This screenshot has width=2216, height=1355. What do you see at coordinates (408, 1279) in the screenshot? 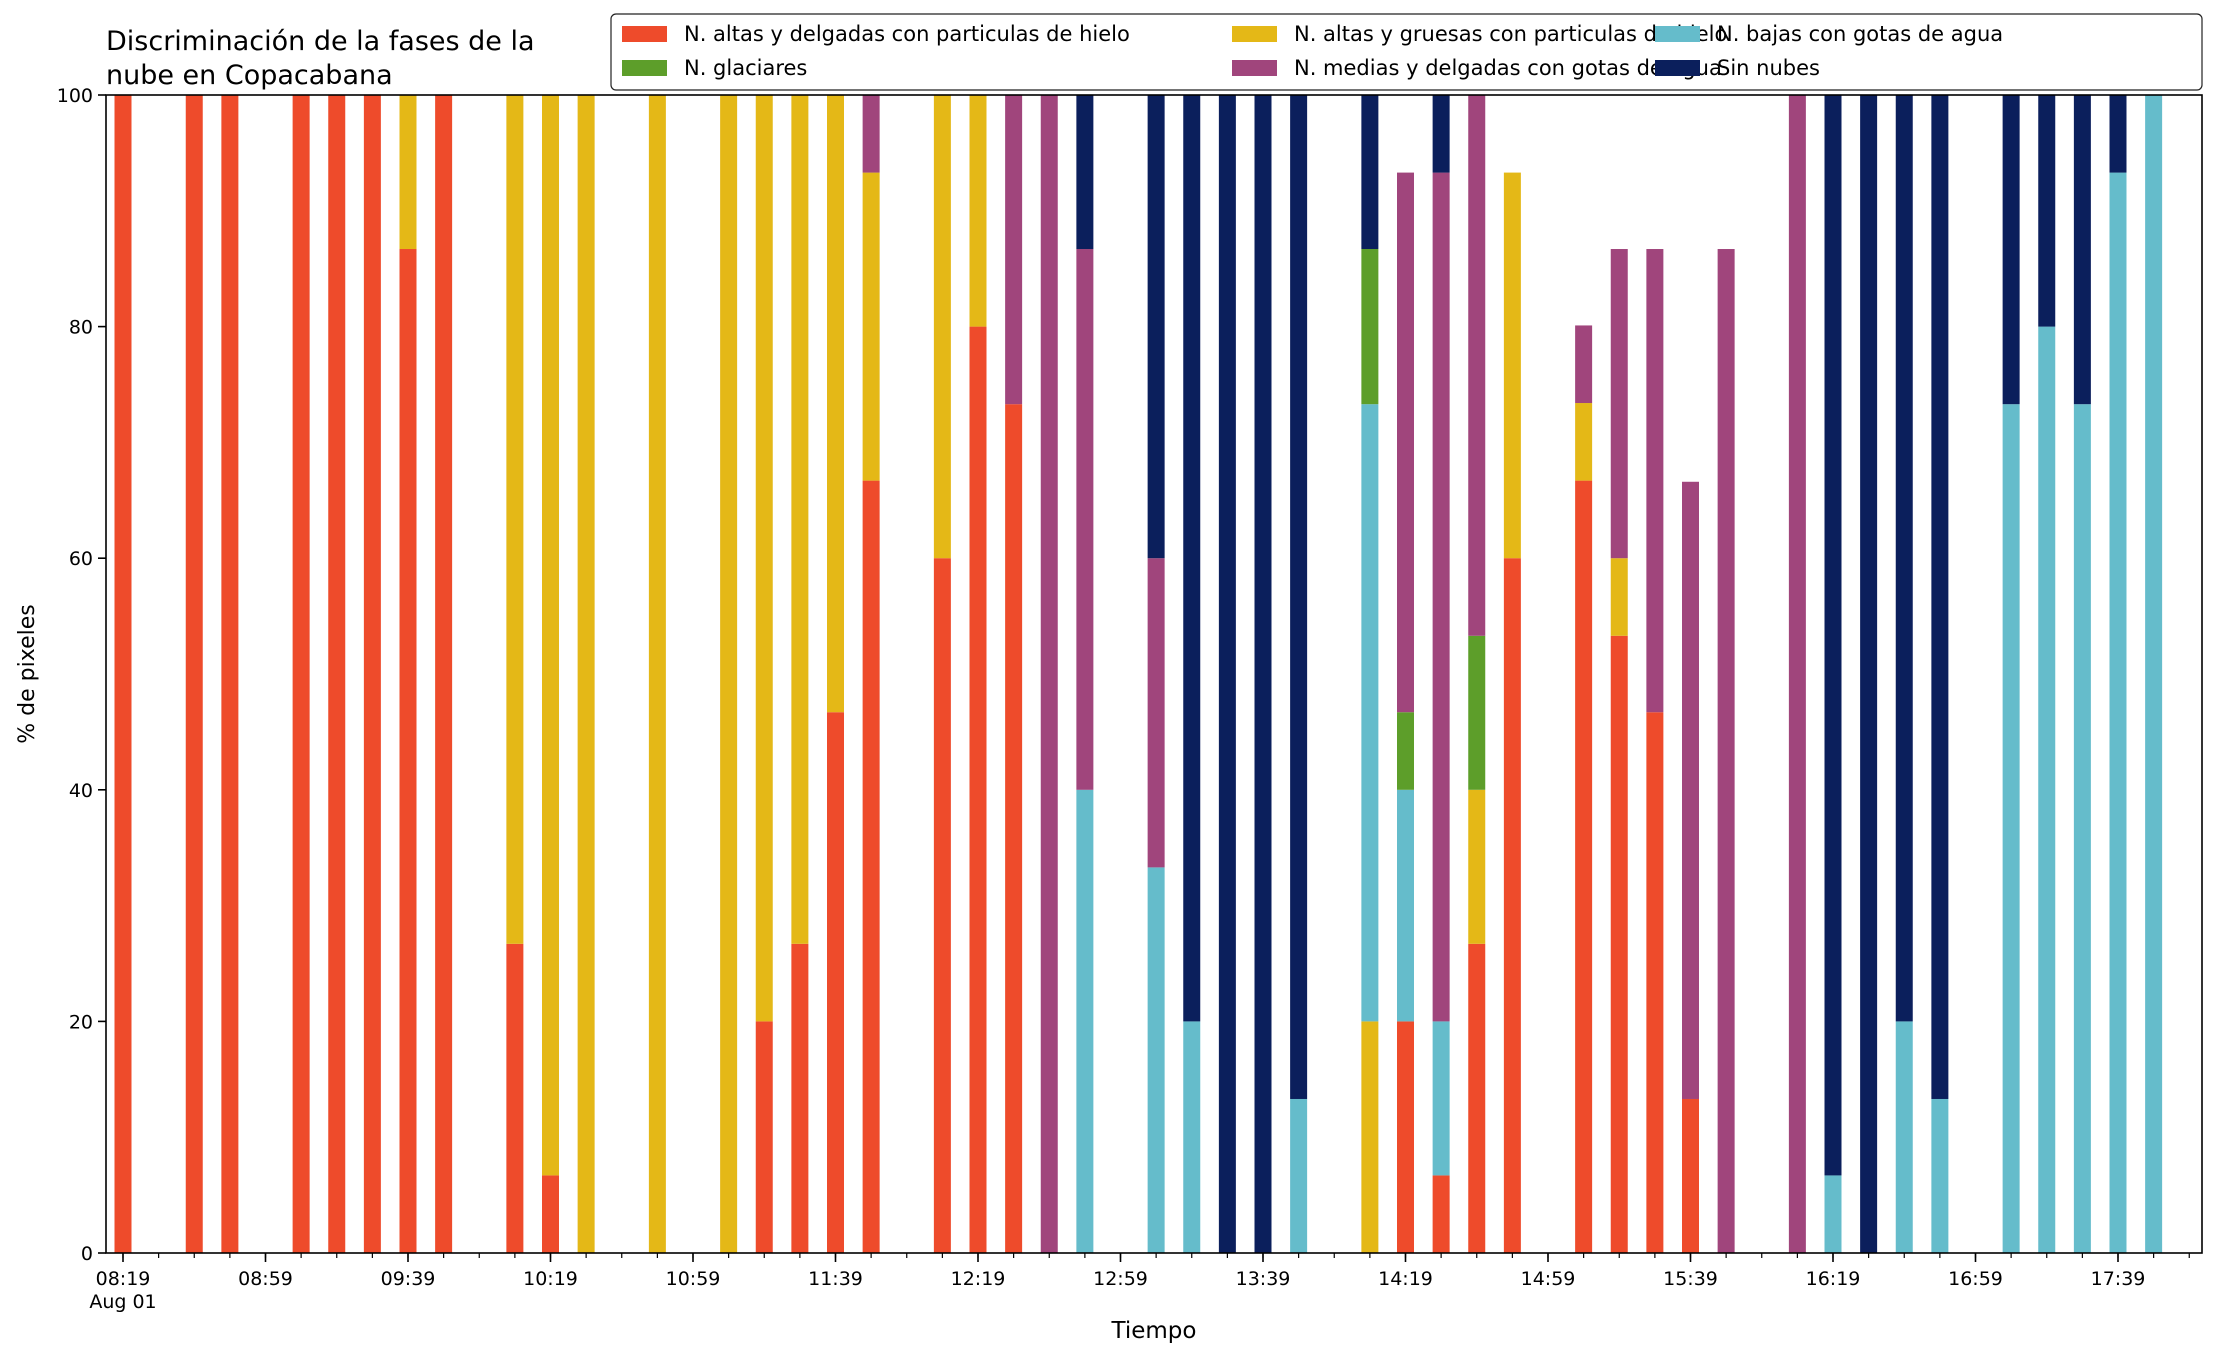
I see `x-tick-label: 09:39` at bounding box center [408, 1279].